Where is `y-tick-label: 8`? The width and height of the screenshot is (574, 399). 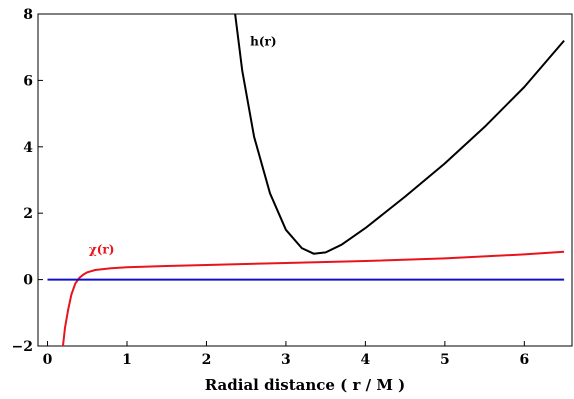
y-tick-label: 8 is located at coordinates (28, 15).